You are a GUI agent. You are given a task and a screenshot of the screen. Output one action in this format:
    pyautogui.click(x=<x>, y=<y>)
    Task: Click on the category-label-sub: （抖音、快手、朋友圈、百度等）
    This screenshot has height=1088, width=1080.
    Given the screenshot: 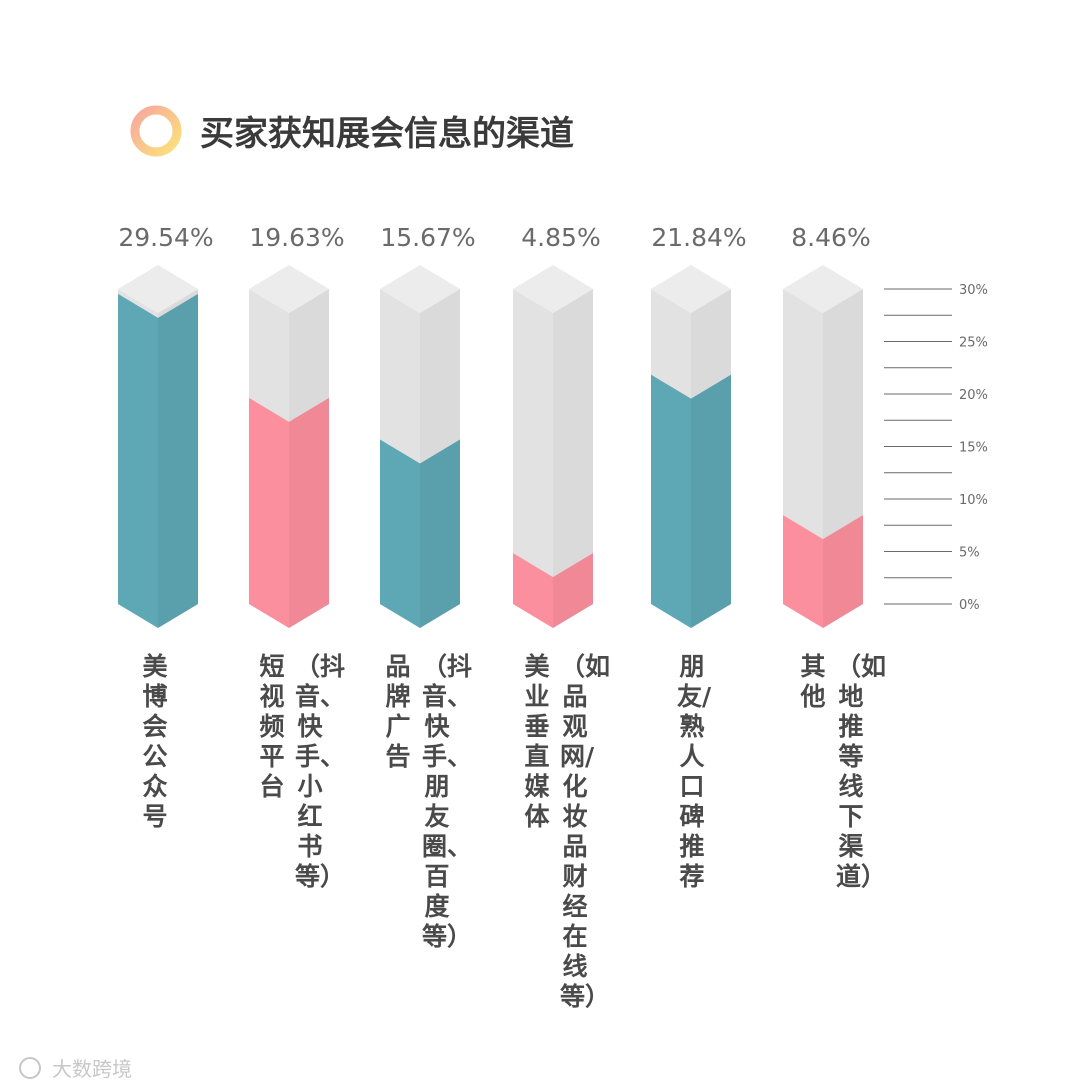 What is the action you would take?
    pyautogui.click(x=447, y=801)
    